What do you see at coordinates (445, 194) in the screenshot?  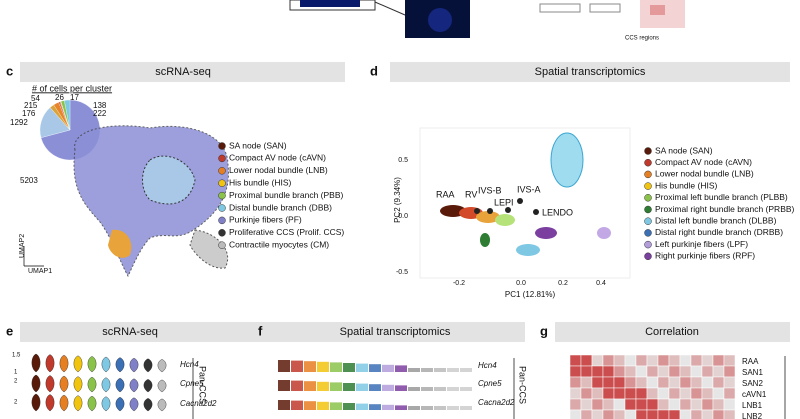 I see `point-label: RAA` at bounding box center [445, 194].